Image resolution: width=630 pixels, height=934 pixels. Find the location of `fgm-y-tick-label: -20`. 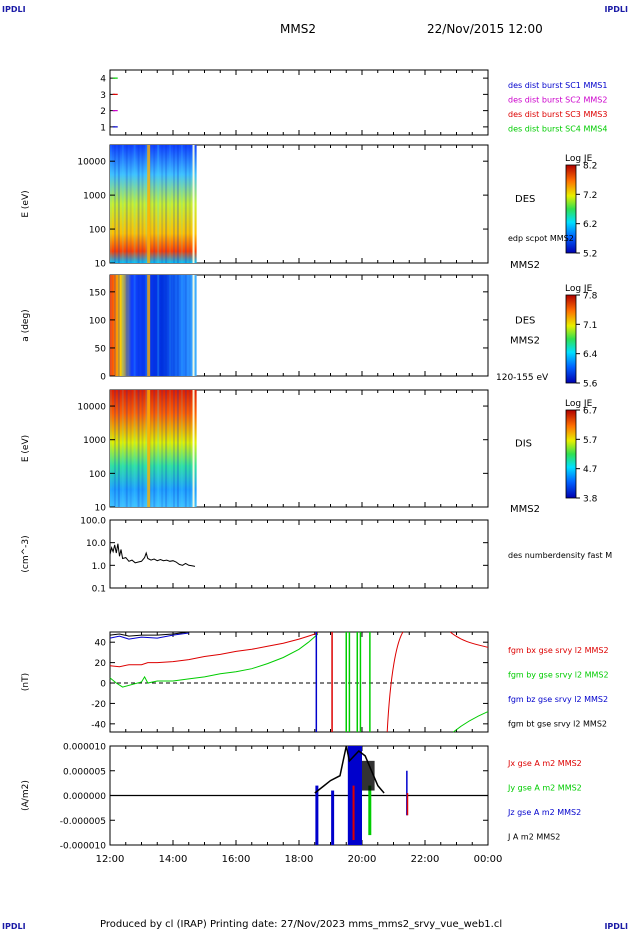

fgm-y-tick-label: -20 is located at coordinates (98, 705).